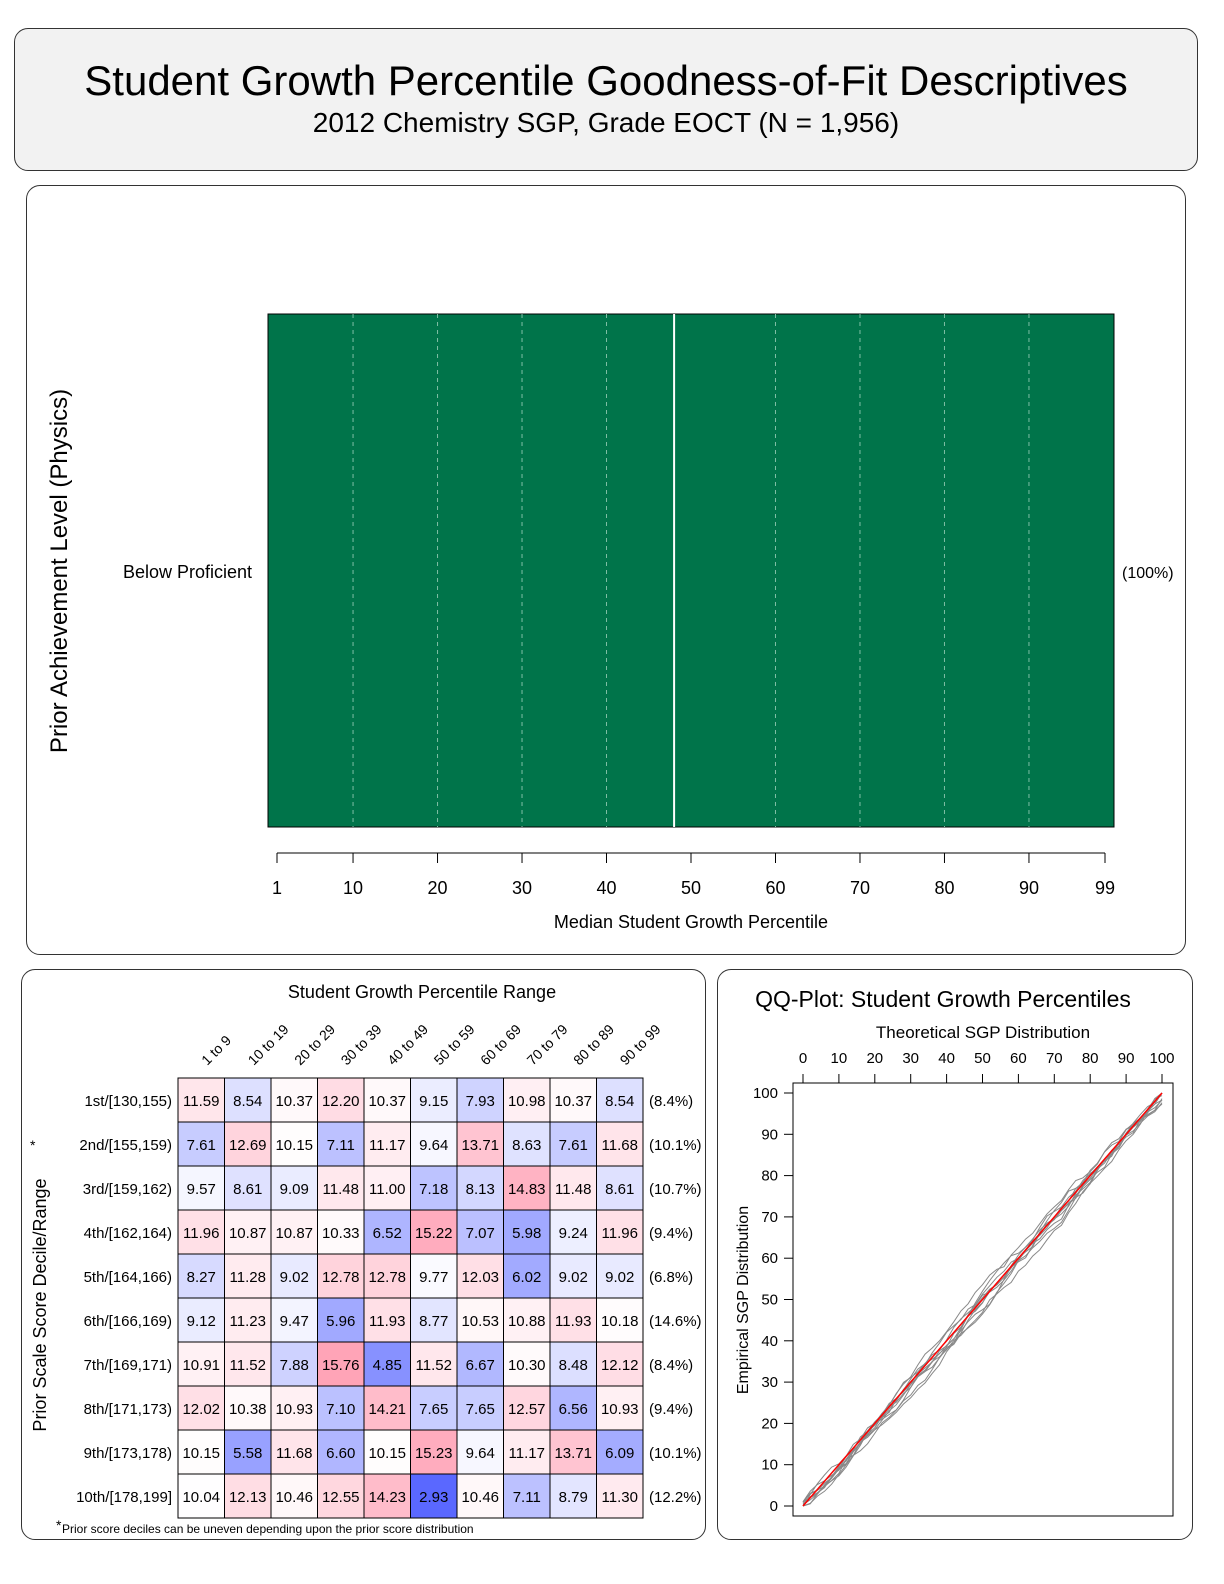 This screenshot has width=1224, height=1584. I want to click on row-percent: (12.2%), so click(675, 1497).